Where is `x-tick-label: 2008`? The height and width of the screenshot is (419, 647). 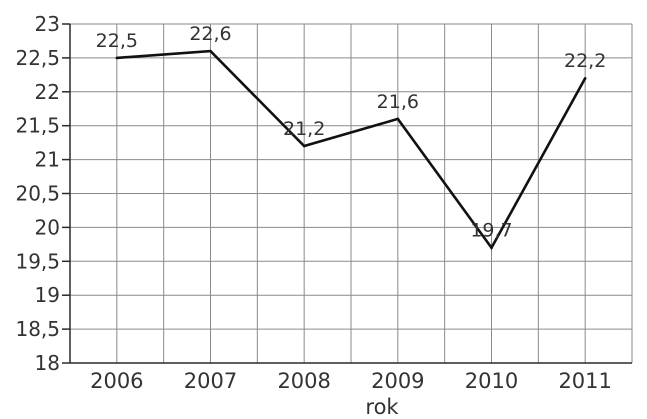
x-tick-label: 2008 is located at coordinates (303, 381).